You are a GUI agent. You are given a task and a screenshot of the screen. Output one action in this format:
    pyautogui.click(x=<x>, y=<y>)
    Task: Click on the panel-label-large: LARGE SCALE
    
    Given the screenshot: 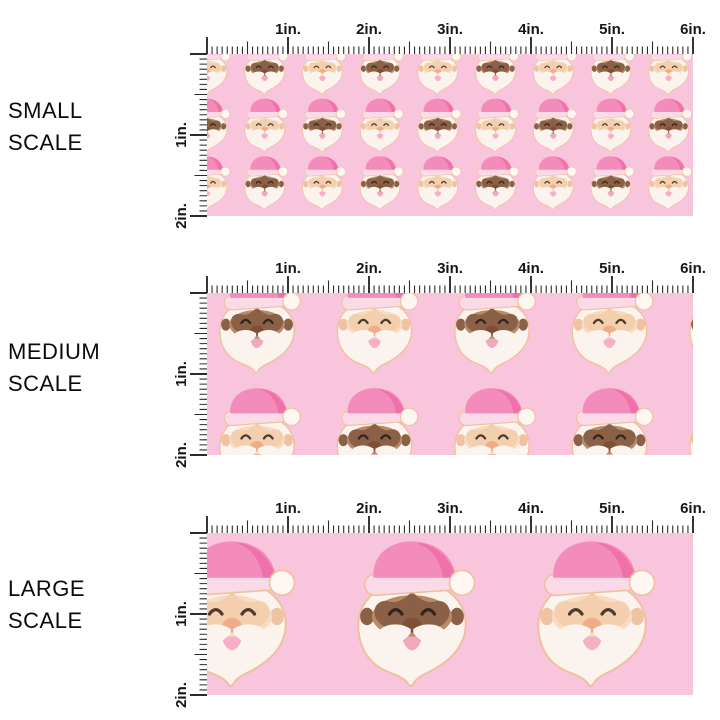 What is the action you would take?
    pyautogui.click(x=93, y=605)
    